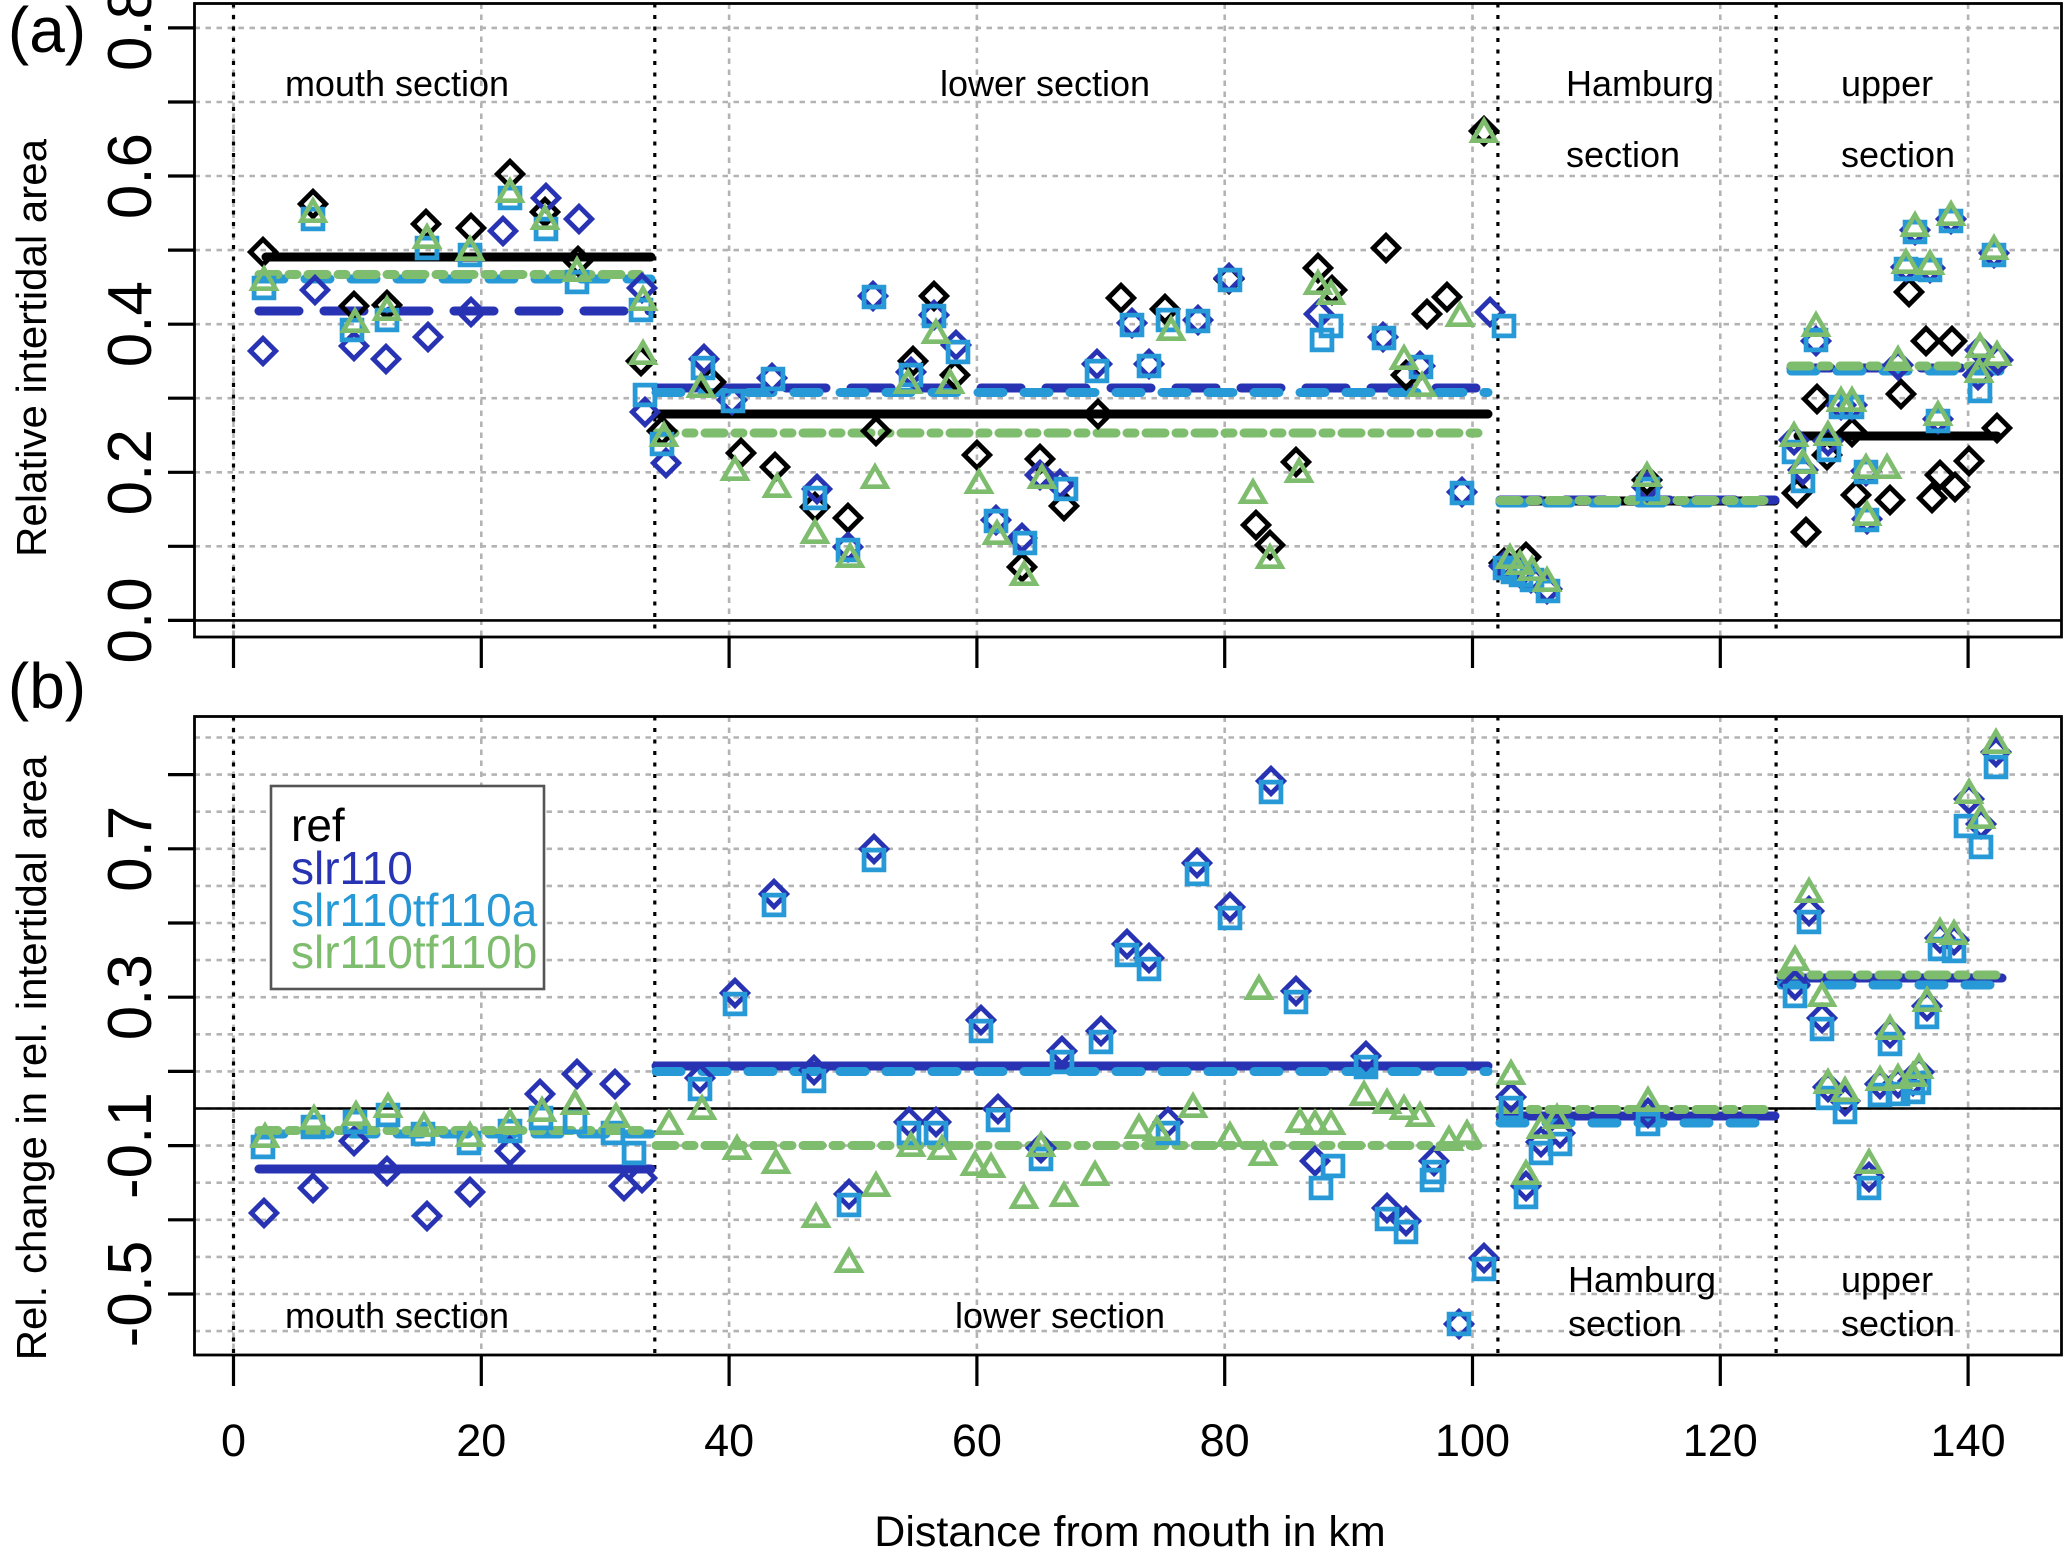 Image resolution: width=2067 pixels, height=1553 pixels. What do you see at coordinates (130, 1294) in the screenshot?
I see `svg-text: -0.5` at bounding box center [130, 1294].